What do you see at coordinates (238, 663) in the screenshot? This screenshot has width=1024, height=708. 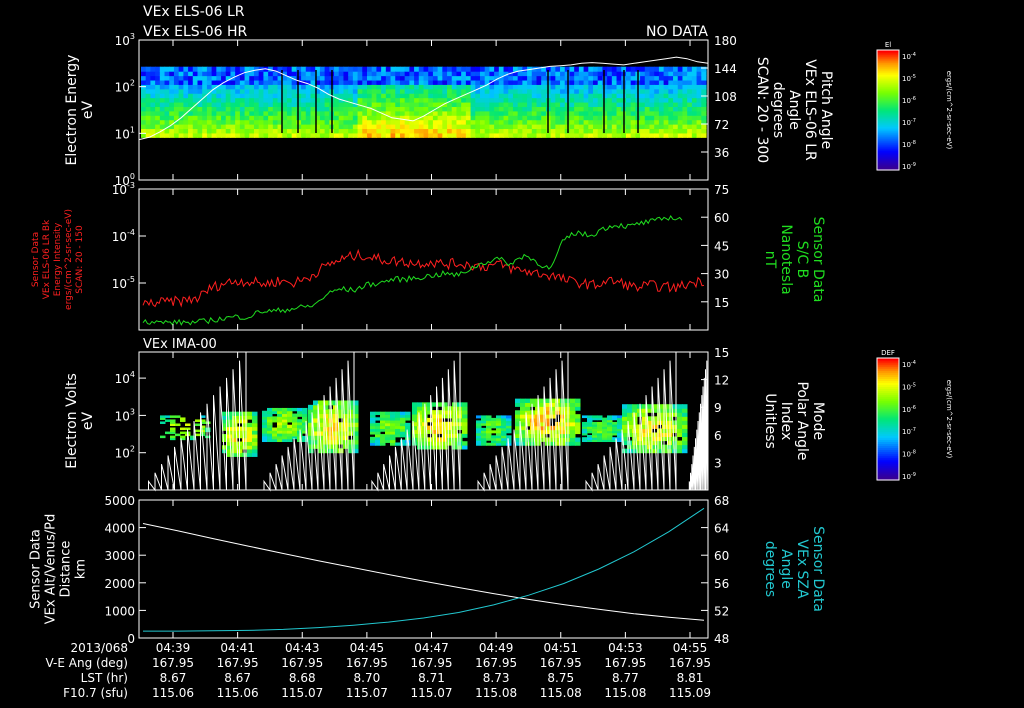 I see `row-value: 167.95` at bounding box center [238, 663].